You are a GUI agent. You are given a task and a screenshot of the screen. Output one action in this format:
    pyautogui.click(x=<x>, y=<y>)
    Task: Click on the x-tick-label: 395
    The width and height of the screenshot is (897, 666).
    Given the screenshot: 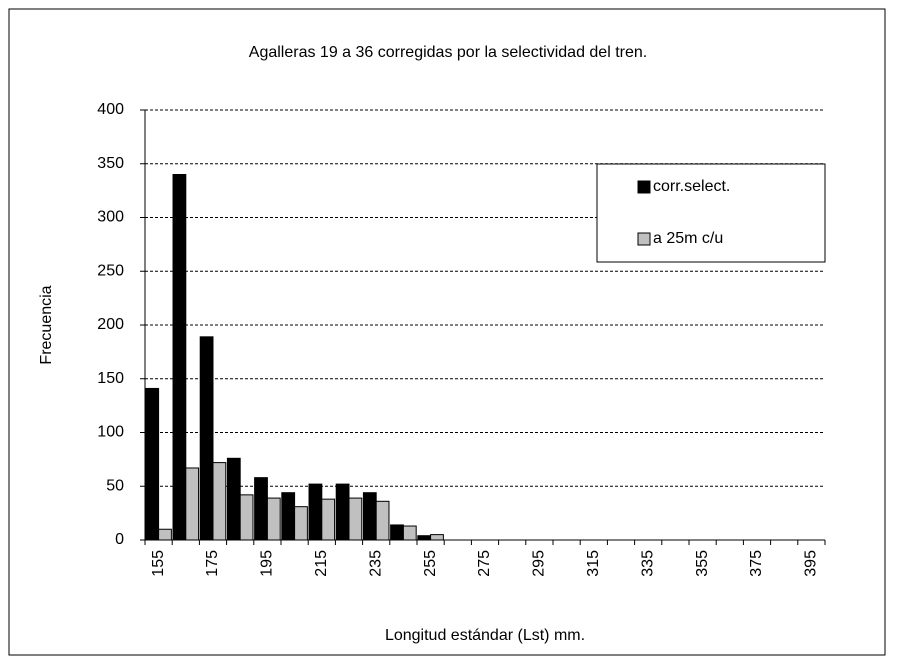 What is the action you would take?
    pyautogui.click(x=811, y=563)
    